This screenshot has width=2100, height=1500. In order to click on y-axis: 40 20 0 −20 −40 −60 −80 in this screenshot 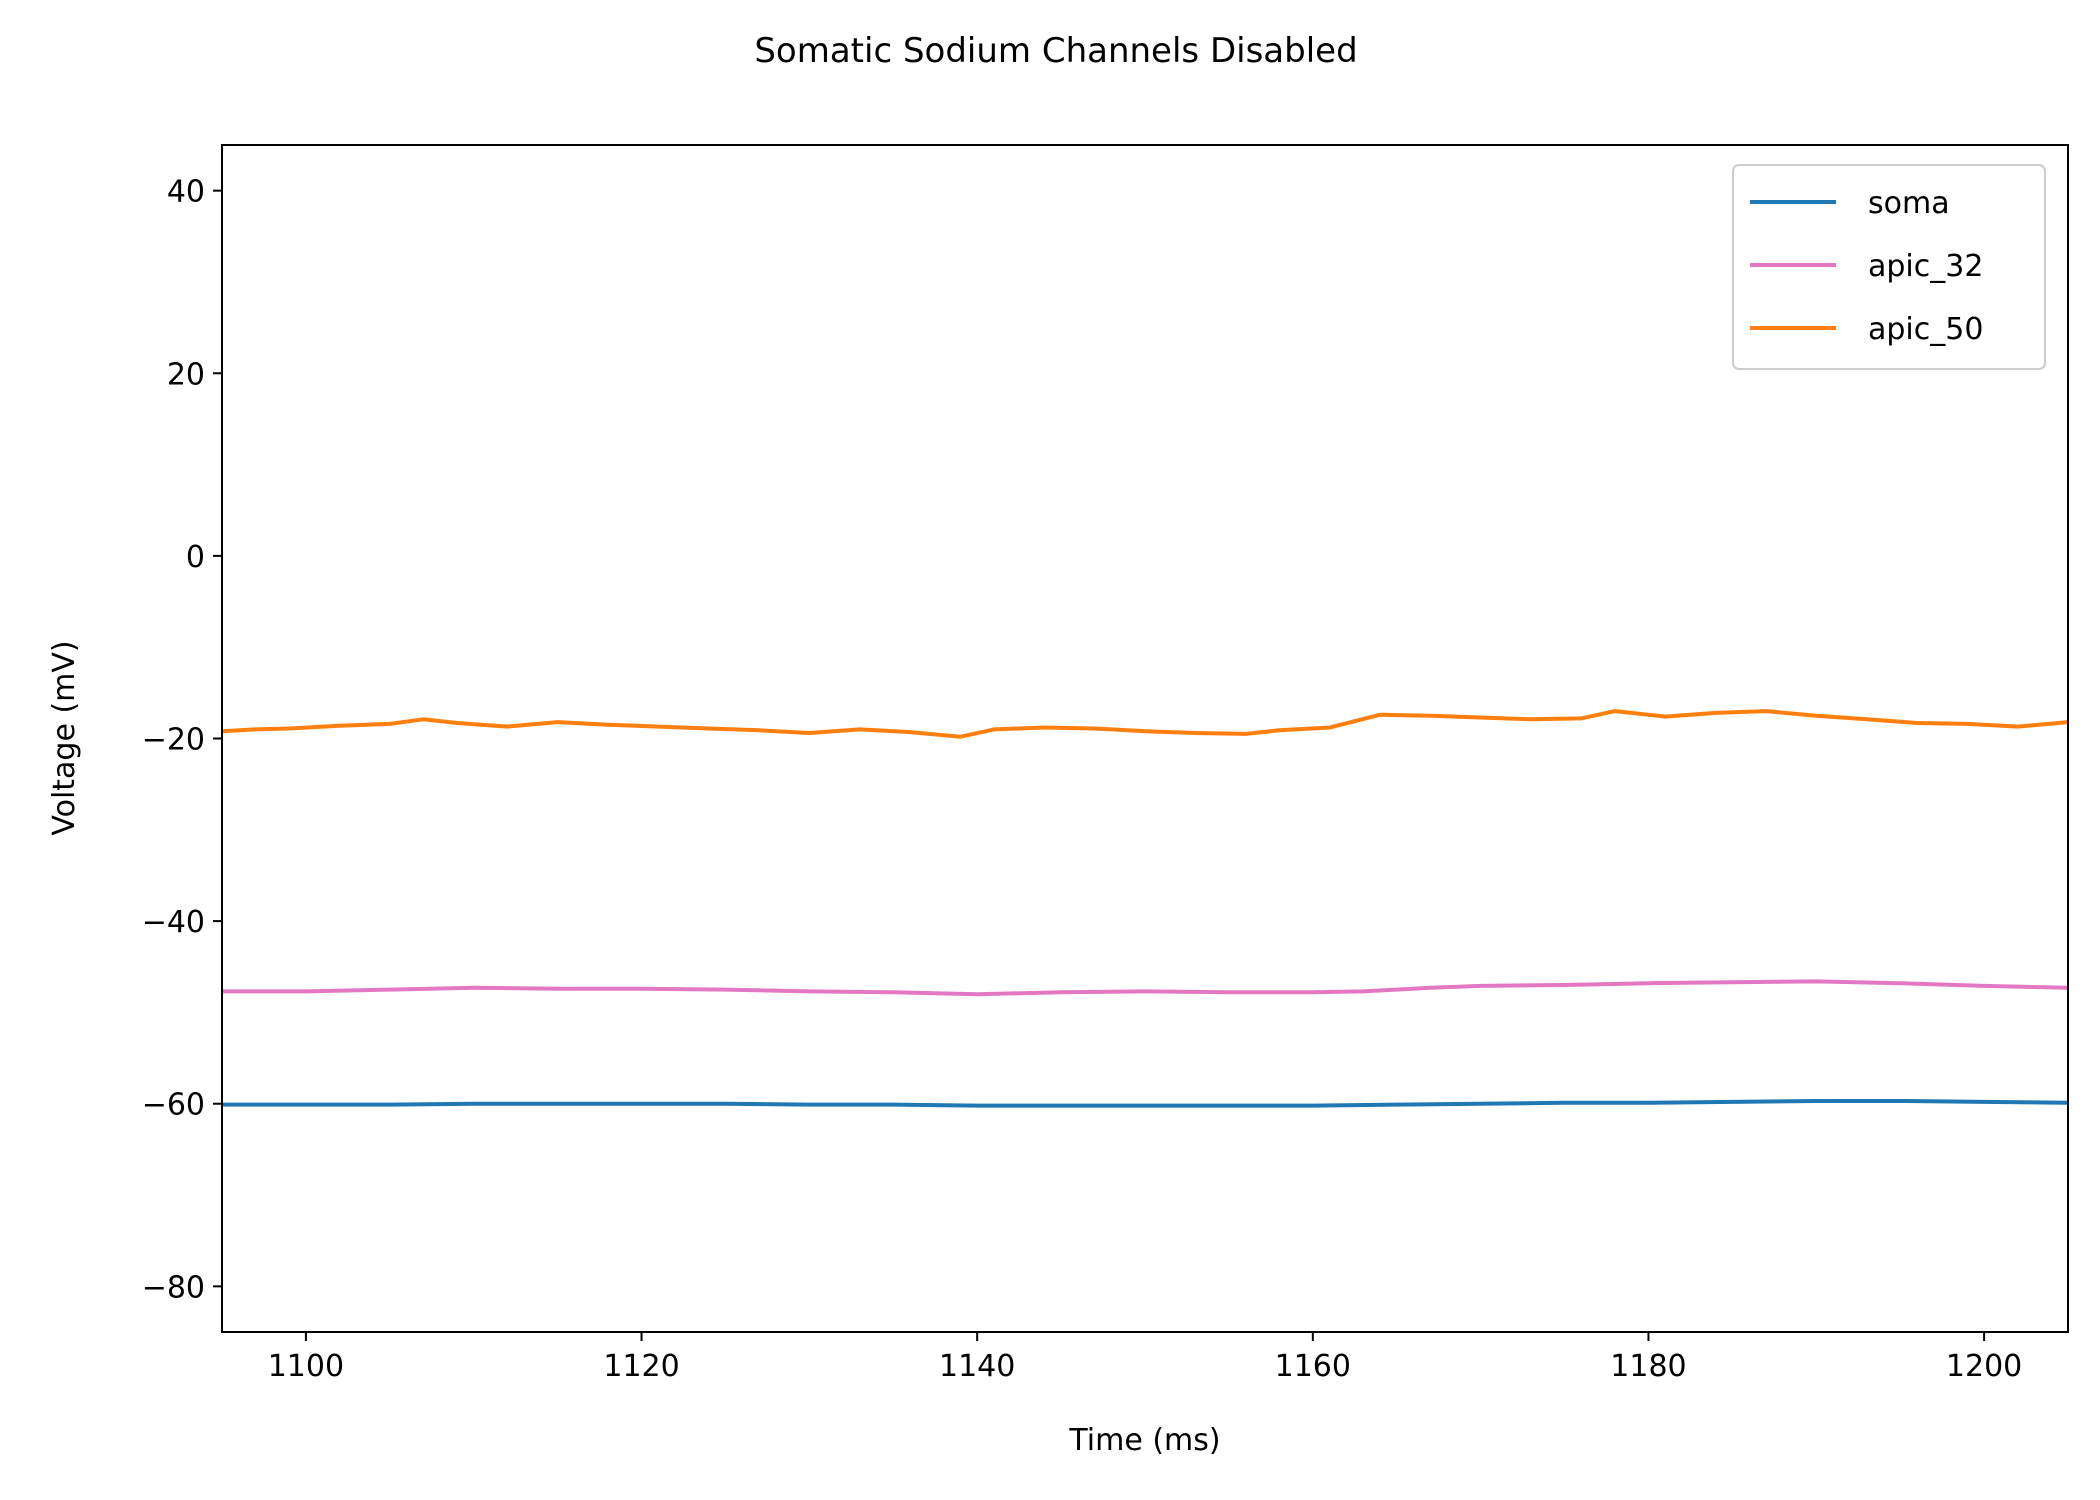, I will do `click(182, 740)`.